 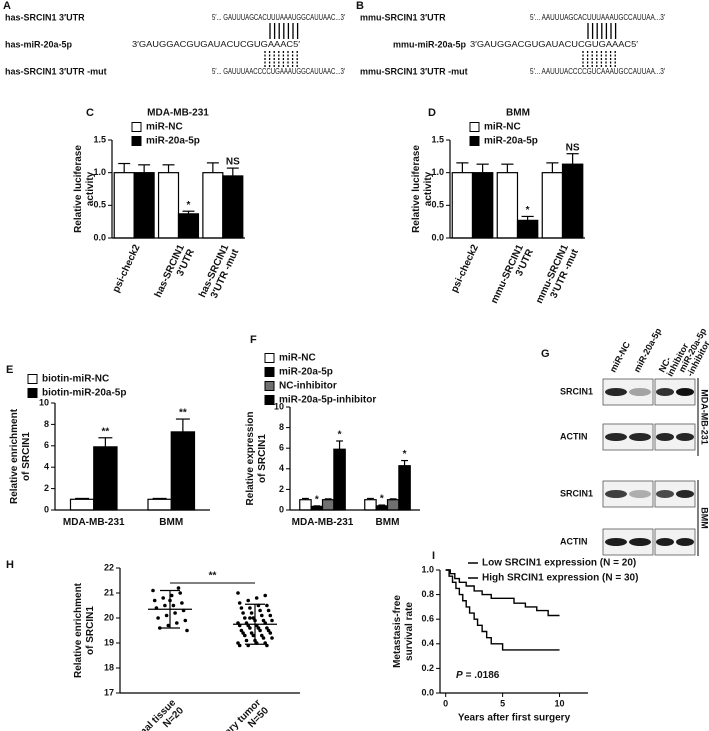 I want to click on x-tick-label-line: psi-check2, so click(x=126, y=268).